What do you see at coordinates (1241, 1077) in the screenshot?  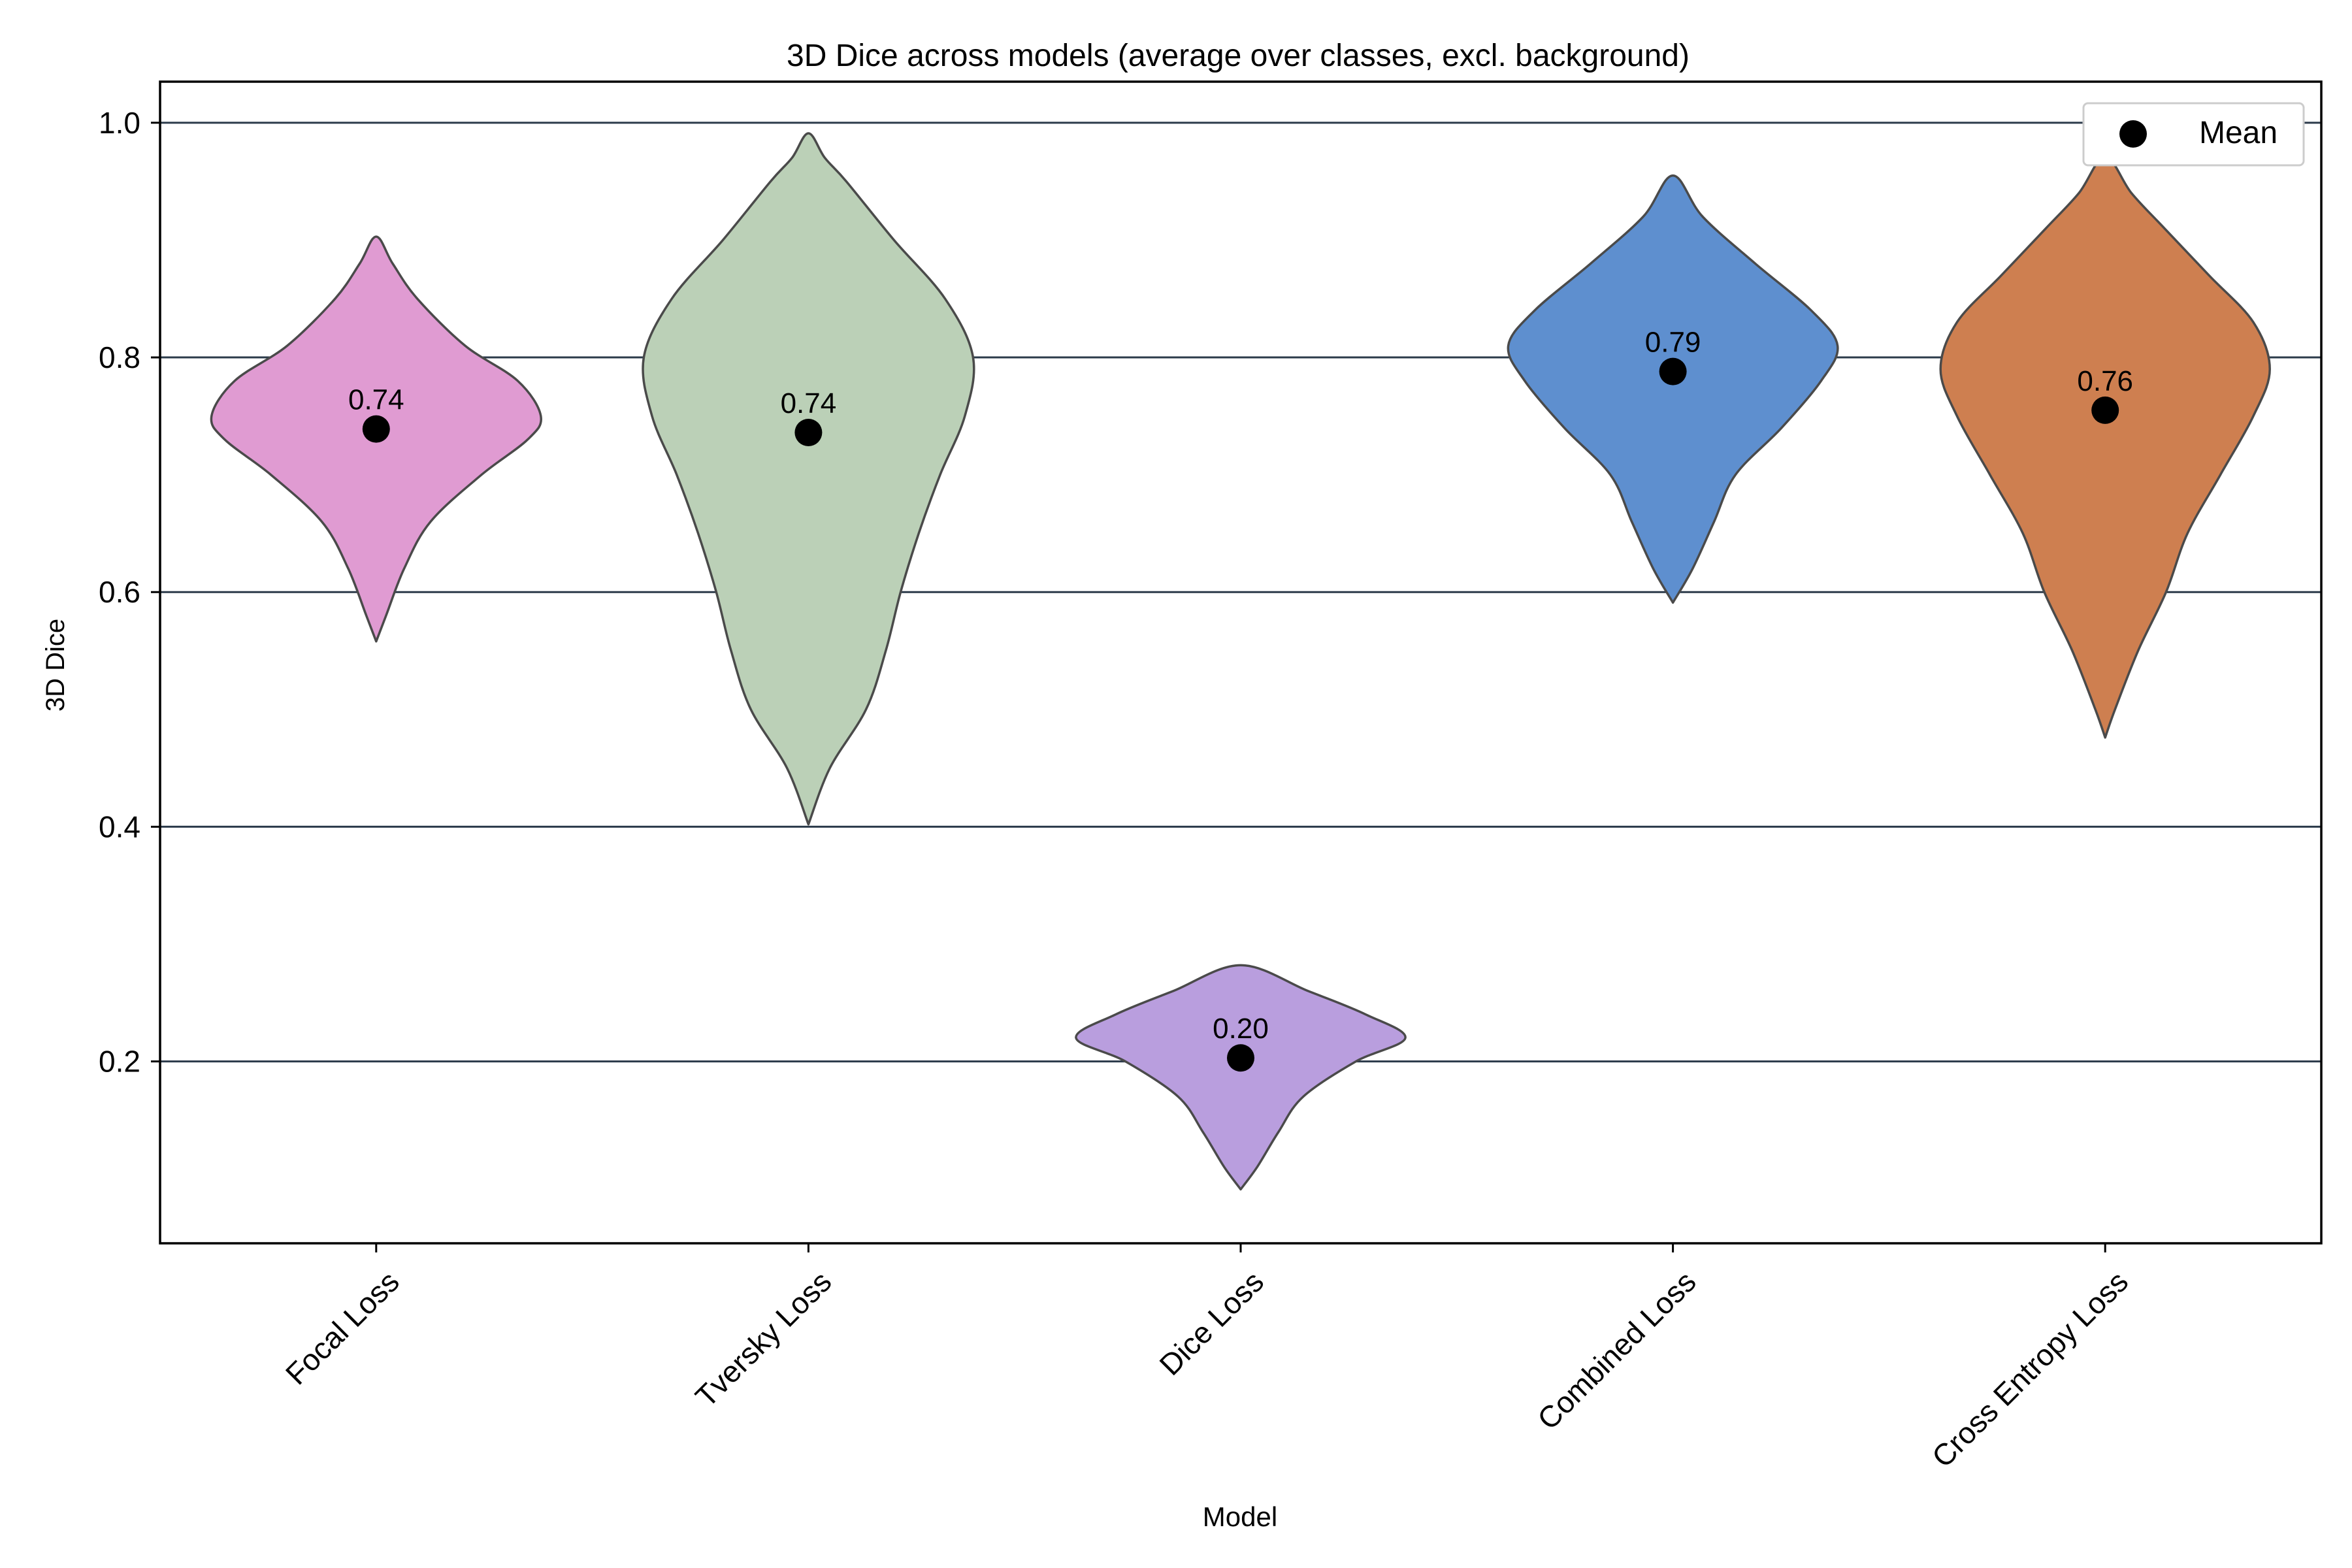 I see `violin-dice-loss` at bounding box center [1241, 1077].